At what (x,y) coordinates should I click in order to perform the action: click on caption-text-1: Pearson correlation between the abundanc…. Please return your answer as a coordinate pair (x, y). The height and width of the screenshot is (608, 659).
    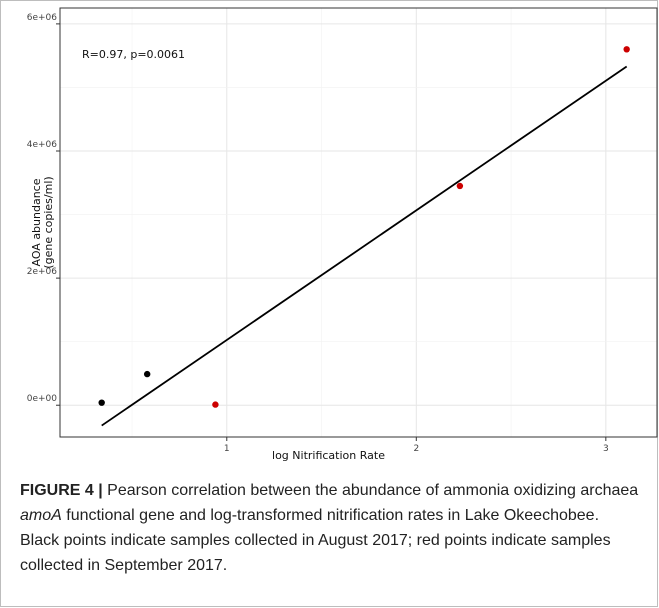
    Looking at the image, I should click on (370, 490).